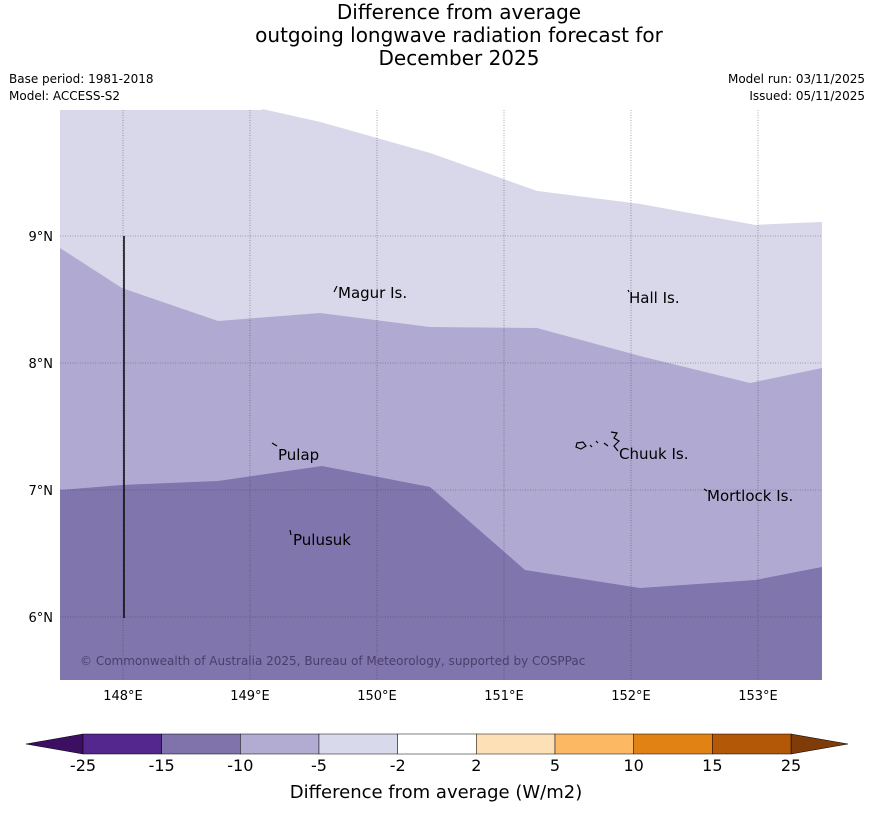 The width and height of the screenshot is (873, 816). I want to click on lon-label-151e: 151°E, so click(504, 696).